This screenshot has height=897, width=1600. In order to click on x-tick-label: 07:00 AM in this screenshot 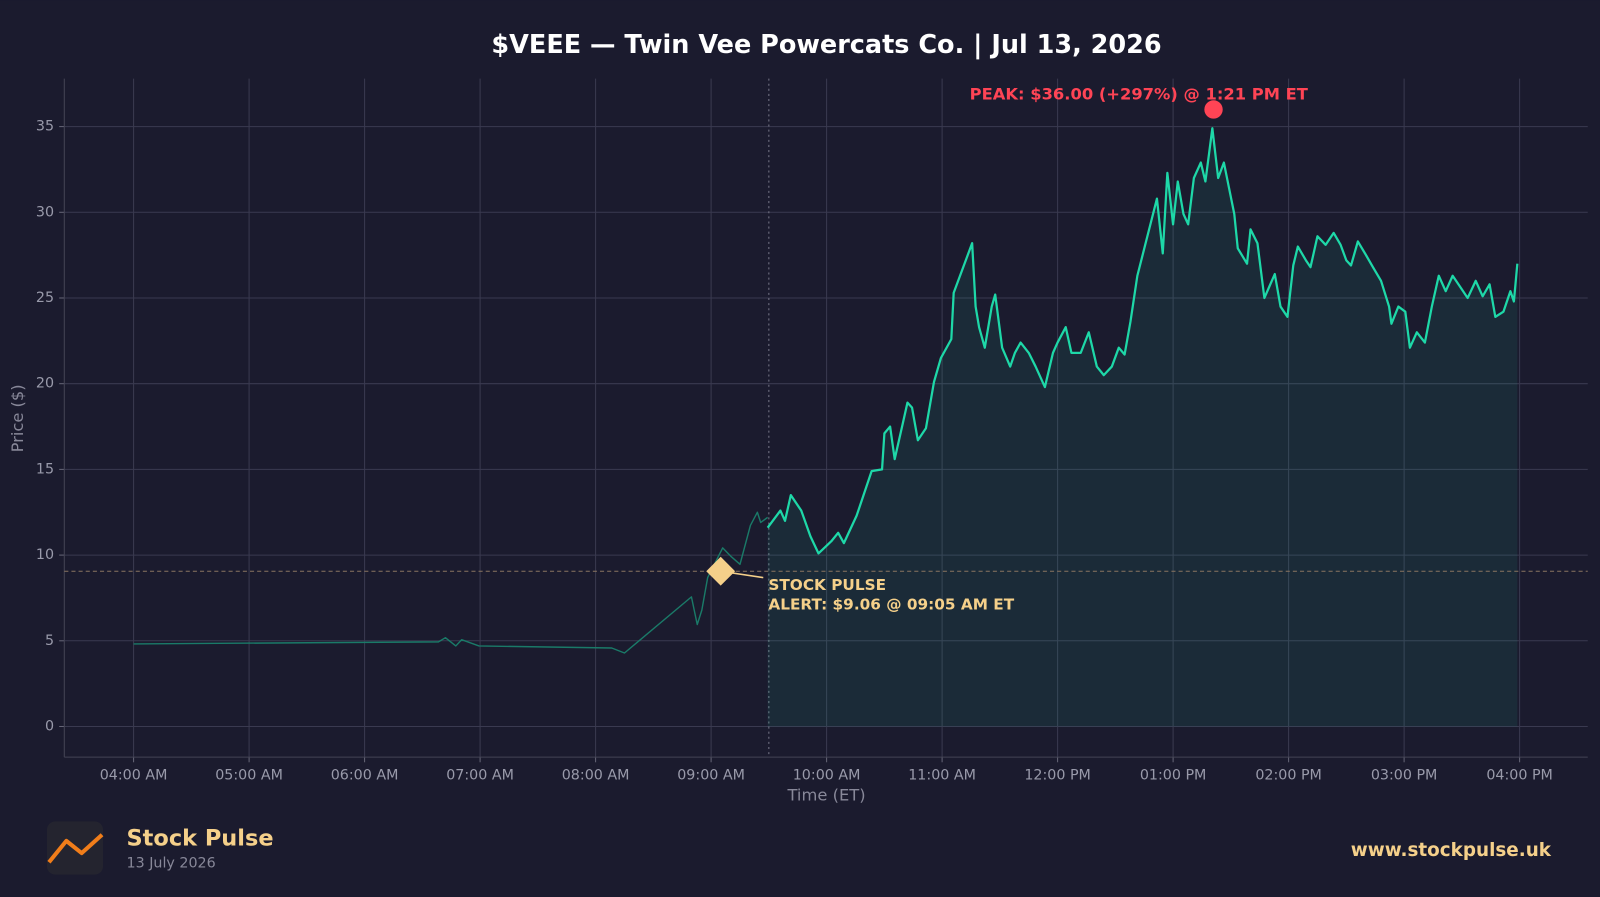, I will do `click(480, 776)`.